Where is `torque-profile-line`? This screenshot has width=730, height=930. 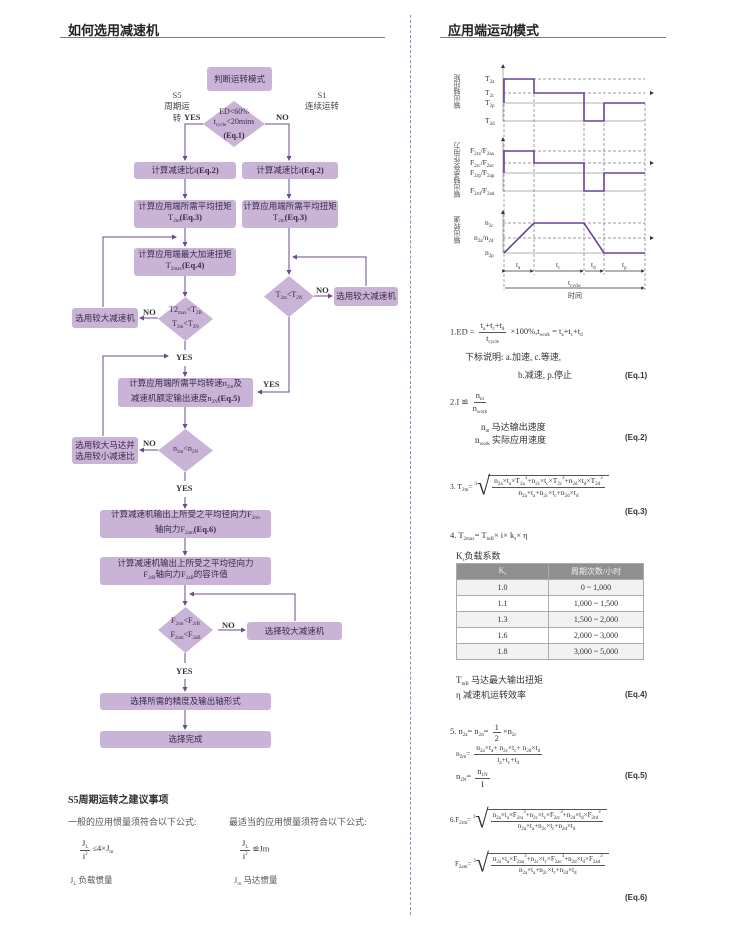
torque-profile-line is located at coordinates (574, 100).